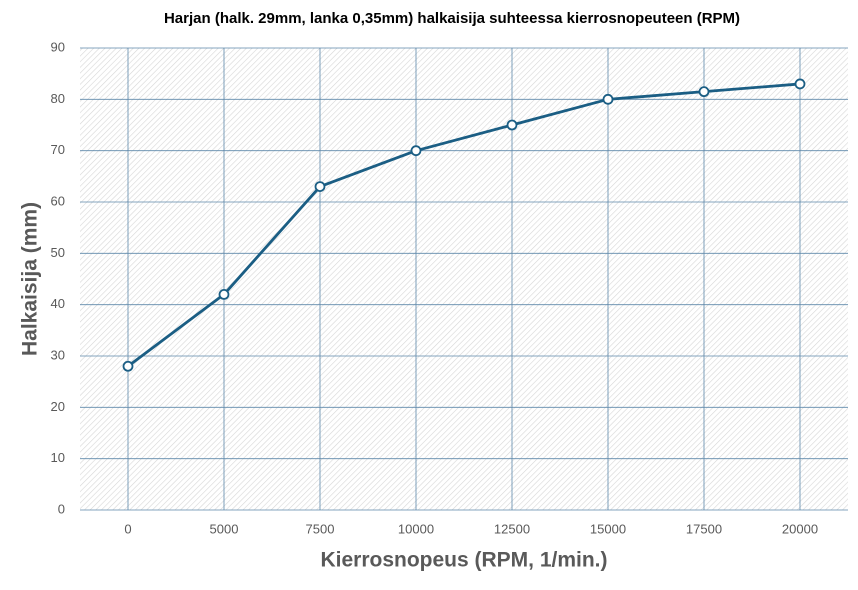 The image size is (858, 590). Describe the element at coordinates (30, 279) in the screenshot. I see `y-axis-title: Halkaisija (mm)` at that location.